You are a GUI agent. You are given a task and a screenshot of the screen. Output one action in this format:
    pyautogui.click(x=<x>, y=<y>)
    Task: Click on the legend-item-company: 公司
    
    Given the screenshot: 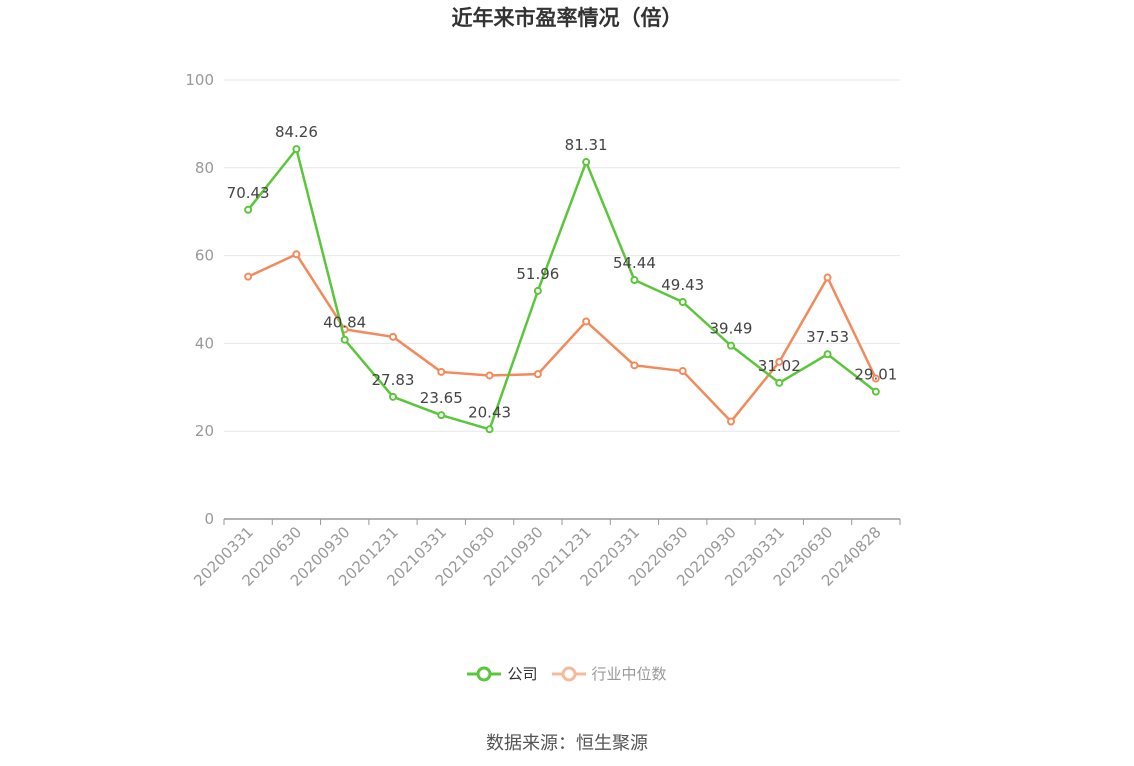 What is the action you would take?
    pyautogui.click(x=502, y=673)
    